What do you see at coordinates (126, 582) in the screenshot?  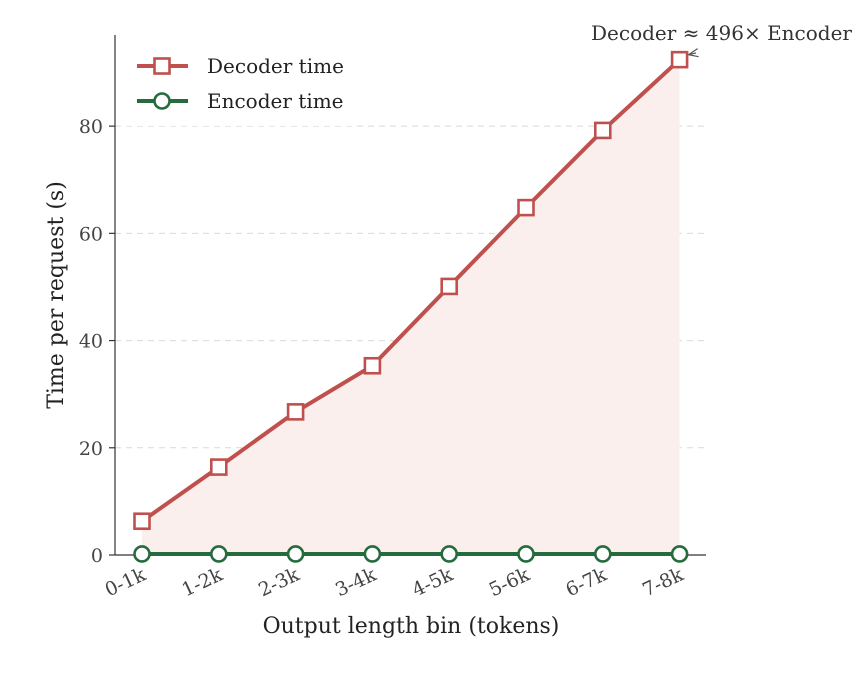 I see `x-tick-label: 0-1k` at bounding box center [126, 582].